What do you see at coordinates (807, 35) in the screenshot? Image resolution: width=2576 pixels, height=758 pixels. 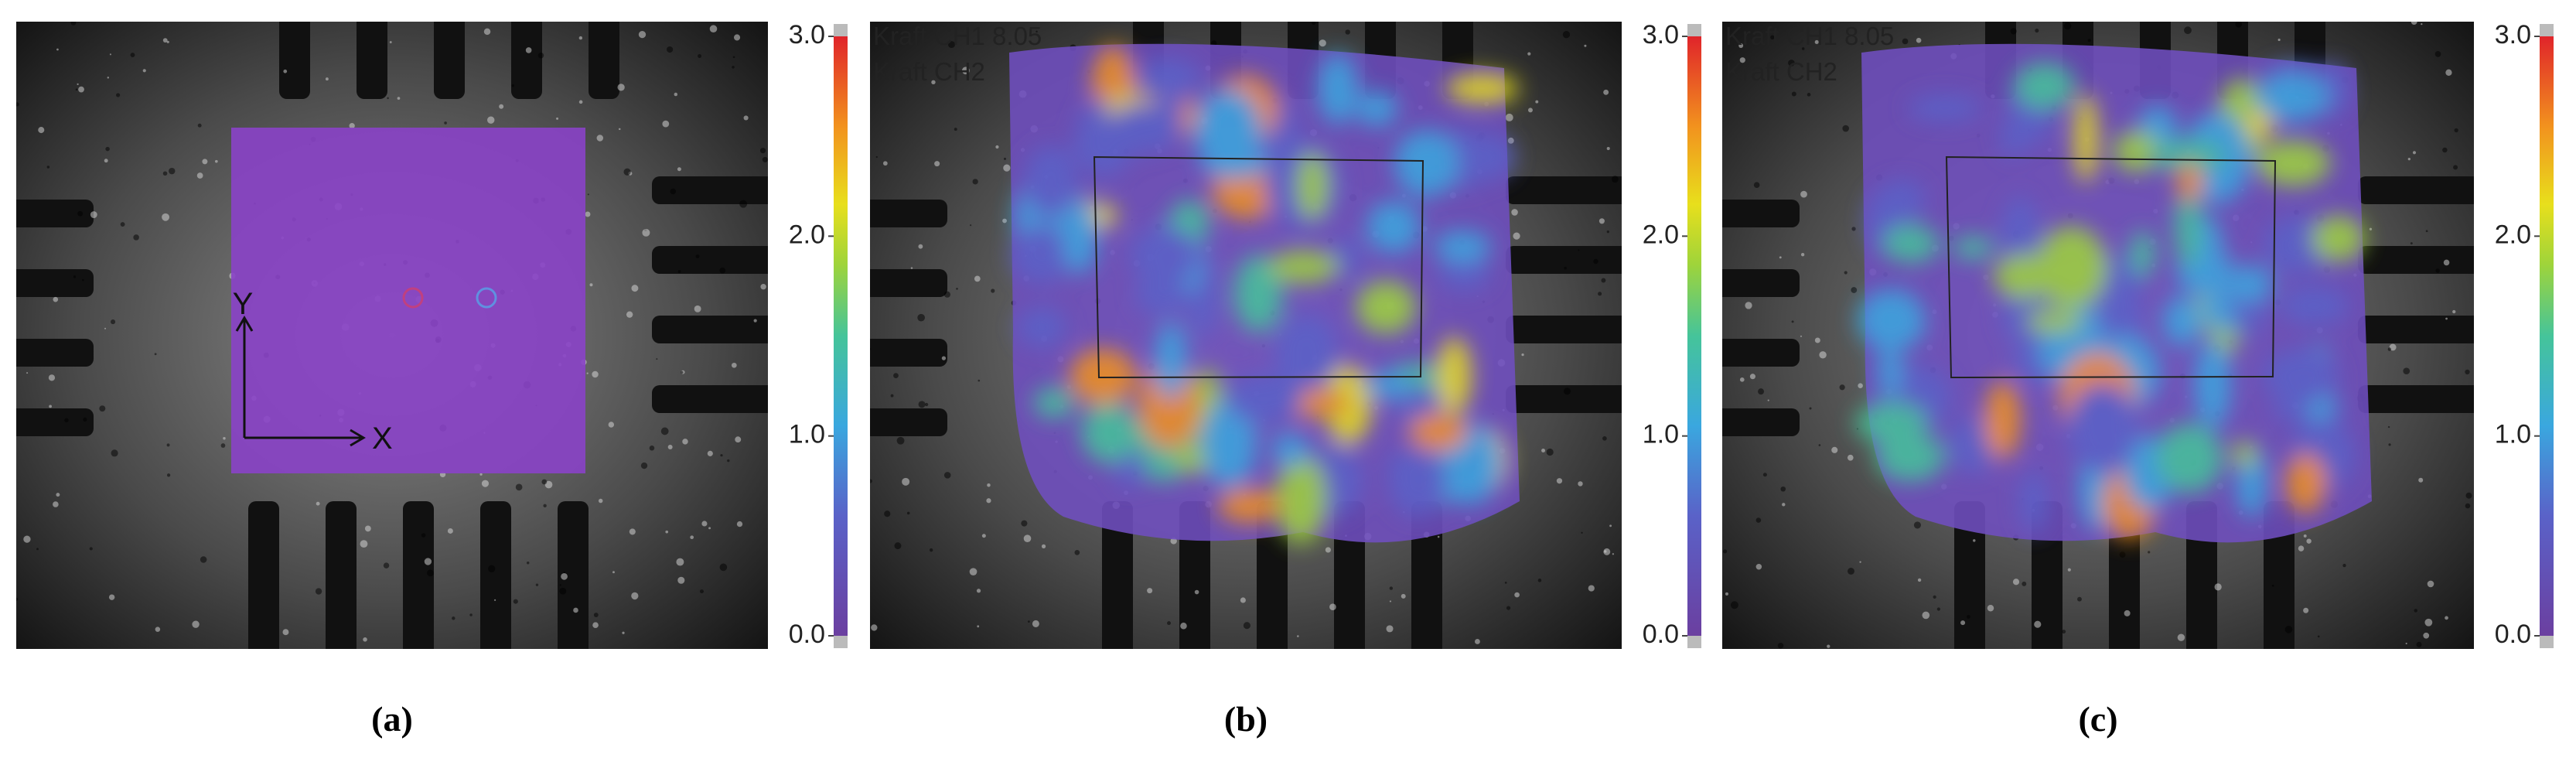 I see `colorbar-tick-label: 3.0` at bounding box center [807, 35].